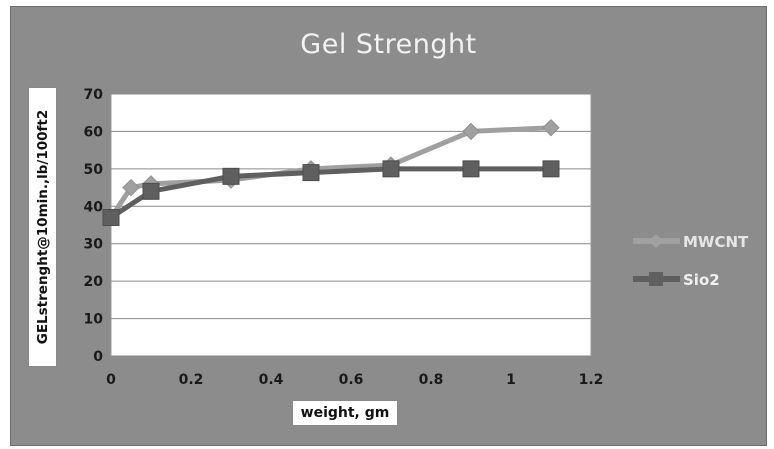  What do you see at coordinates (98, 357) in the screenshot?
I see `y-tick-label: 0` at bounding box center [98, 357].